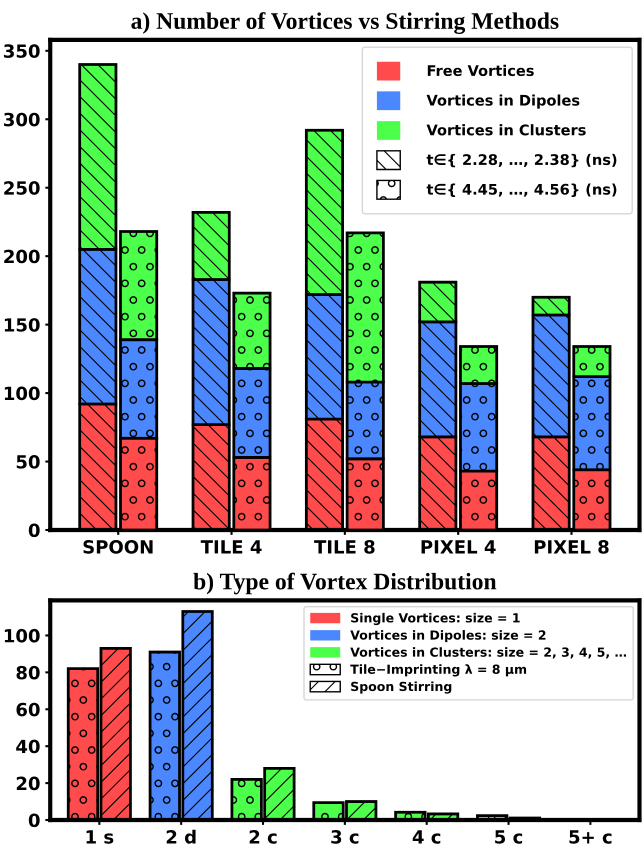  I want to click on chart-title: b) Type of Vortex Distribution, so click(344, 583).